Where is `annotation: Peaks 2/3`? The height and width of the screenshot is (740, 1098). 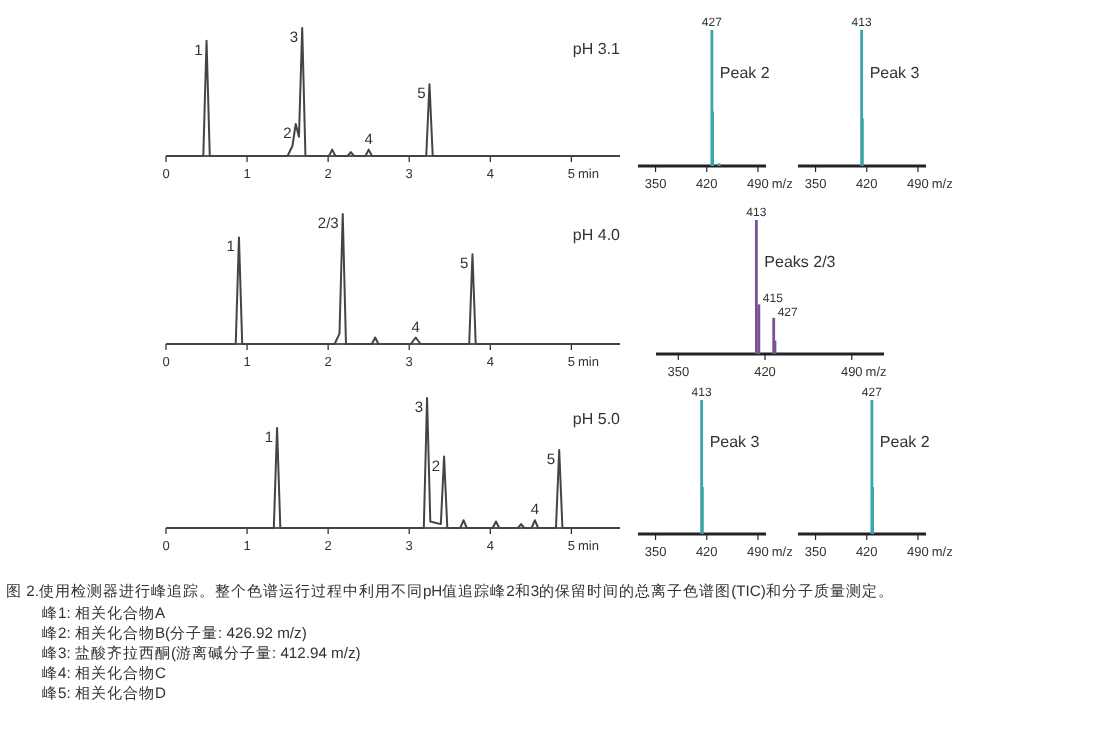 annotation: Peaks 2/3 is located at coordinates (800, 261).